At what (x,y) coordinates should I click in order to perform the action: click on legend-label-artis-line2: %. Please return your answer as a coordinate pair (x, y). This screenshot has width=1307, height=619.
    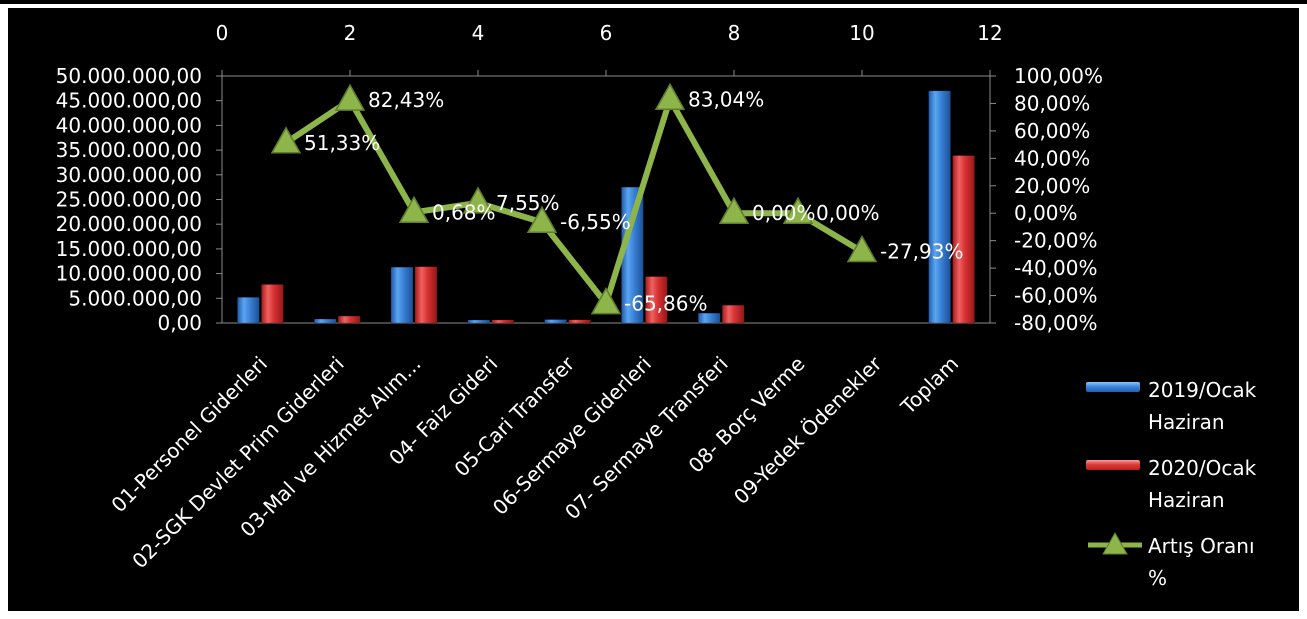
    Looking at the image, I should click on (1158, 578).